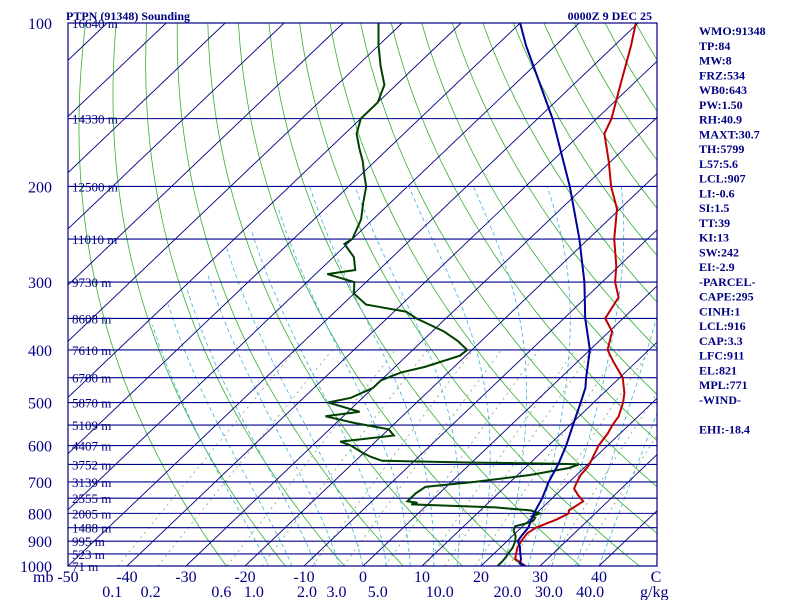 This screenshot has width=800, height=600. What do you see at coordinates (40, 24) in the screenshot?
I see `pressure-tick-label: 100` at bounding box center [40, 24].